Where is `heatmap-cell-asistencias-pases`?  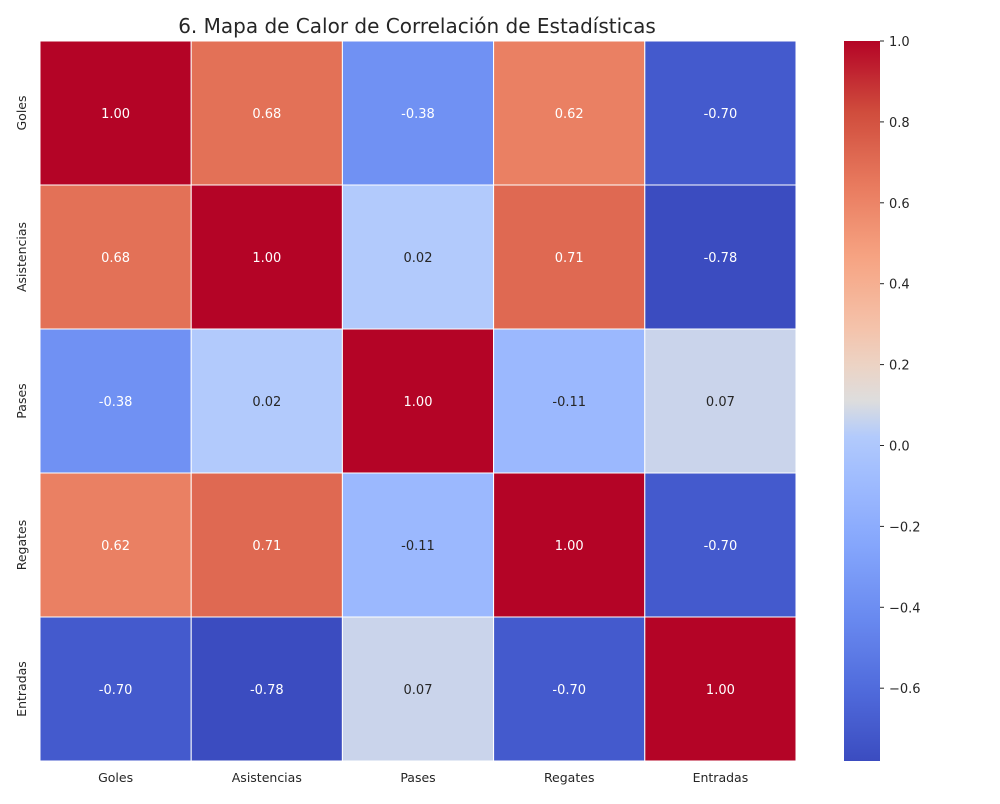
heatmap-cell-asistencias-pases is located at coordinates (418, 257).